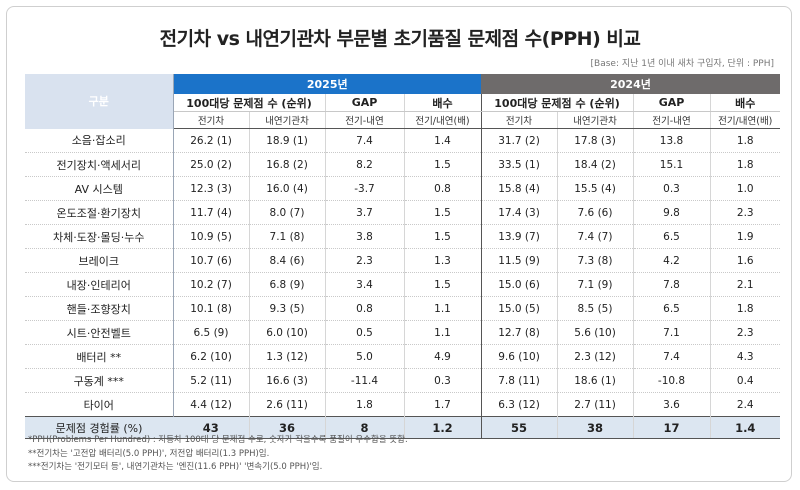 This screenshot has height=490, width=800. I want to click on table-cell: 13.9 (7), so click(518, 236).